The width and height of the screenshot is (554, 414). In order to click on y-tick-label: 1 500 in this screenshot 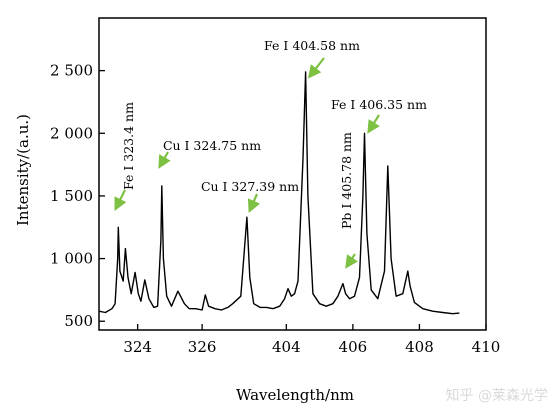, I will do `click(71, 196)`.